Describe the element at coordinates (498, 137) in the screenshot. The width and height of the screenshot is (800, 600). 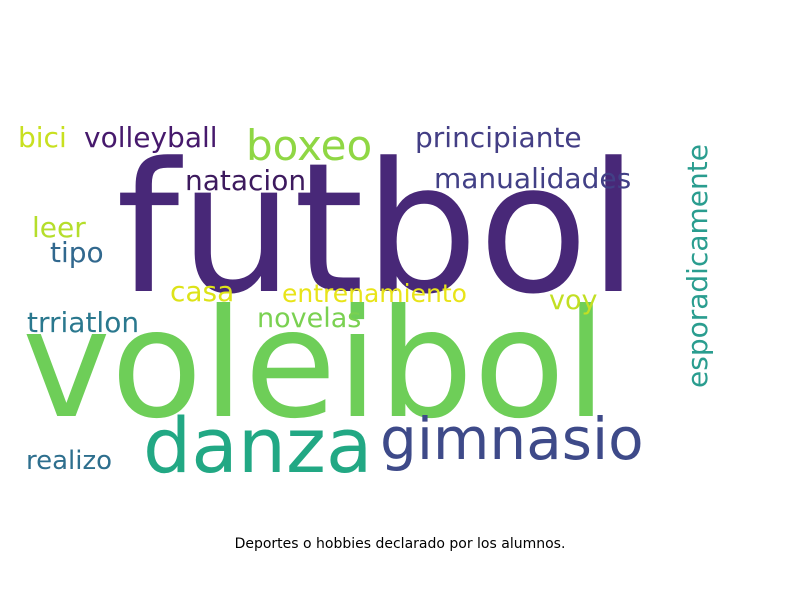
I see `word-principiante: principiante` at that location.